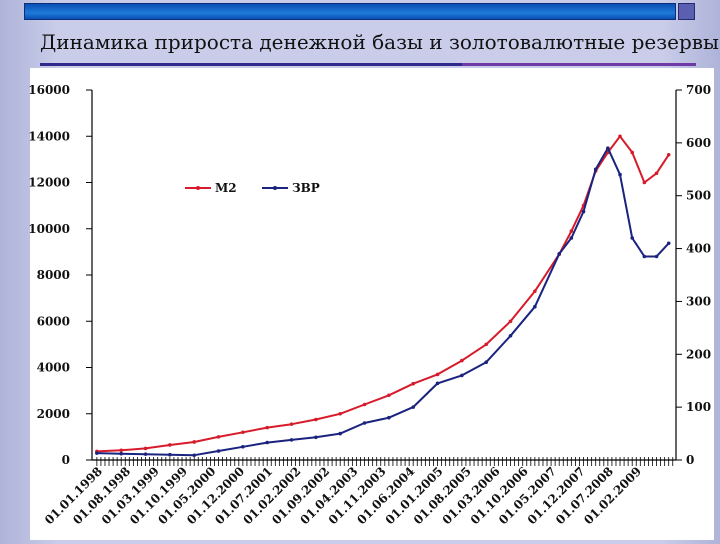 This screenshot has height=544, width=720. What do you see at coordinates (53, 321) in the screenshot?
I see `left-tick-label: 6000` at bounding box center [53, 321].